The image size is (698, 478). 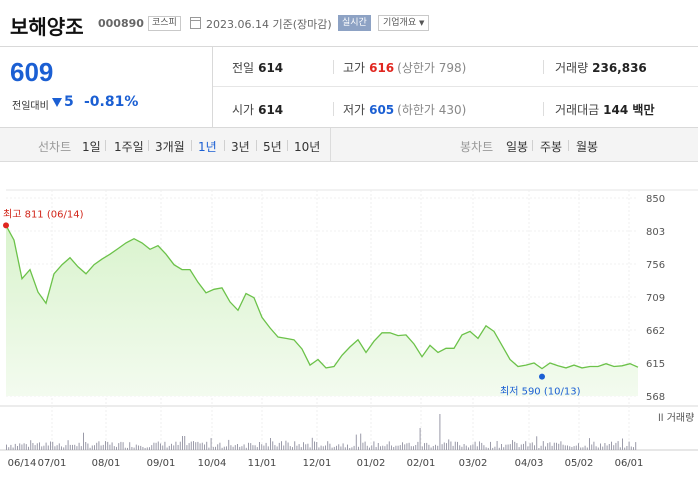 I want to click on tab-weekly: 주봉, so click(x=551, y=147).